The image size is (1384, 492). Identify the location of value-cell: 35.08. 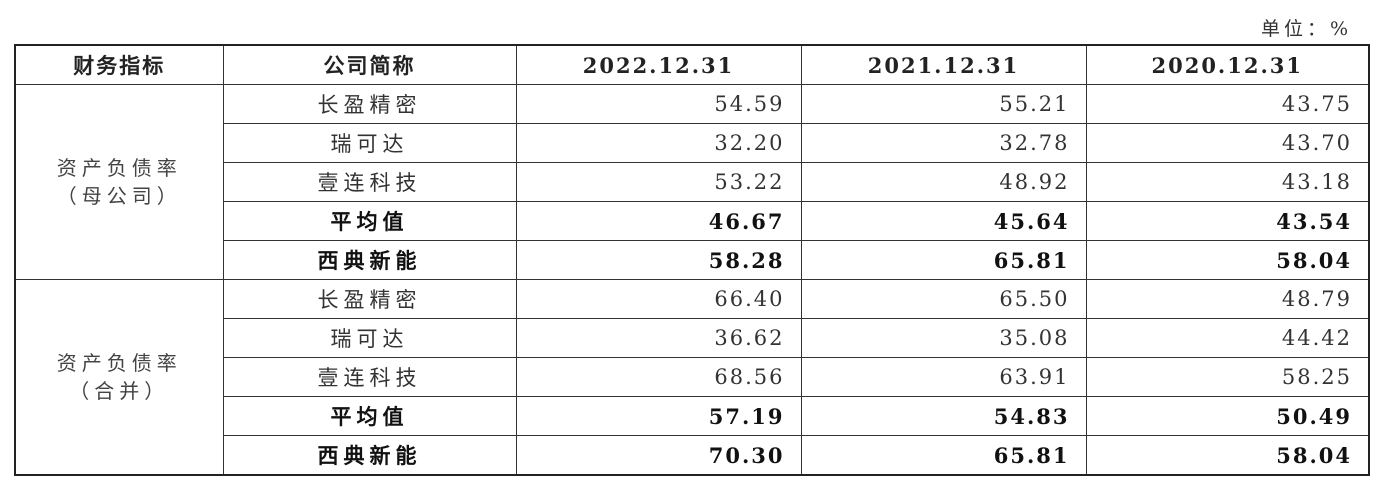
(943, 338).